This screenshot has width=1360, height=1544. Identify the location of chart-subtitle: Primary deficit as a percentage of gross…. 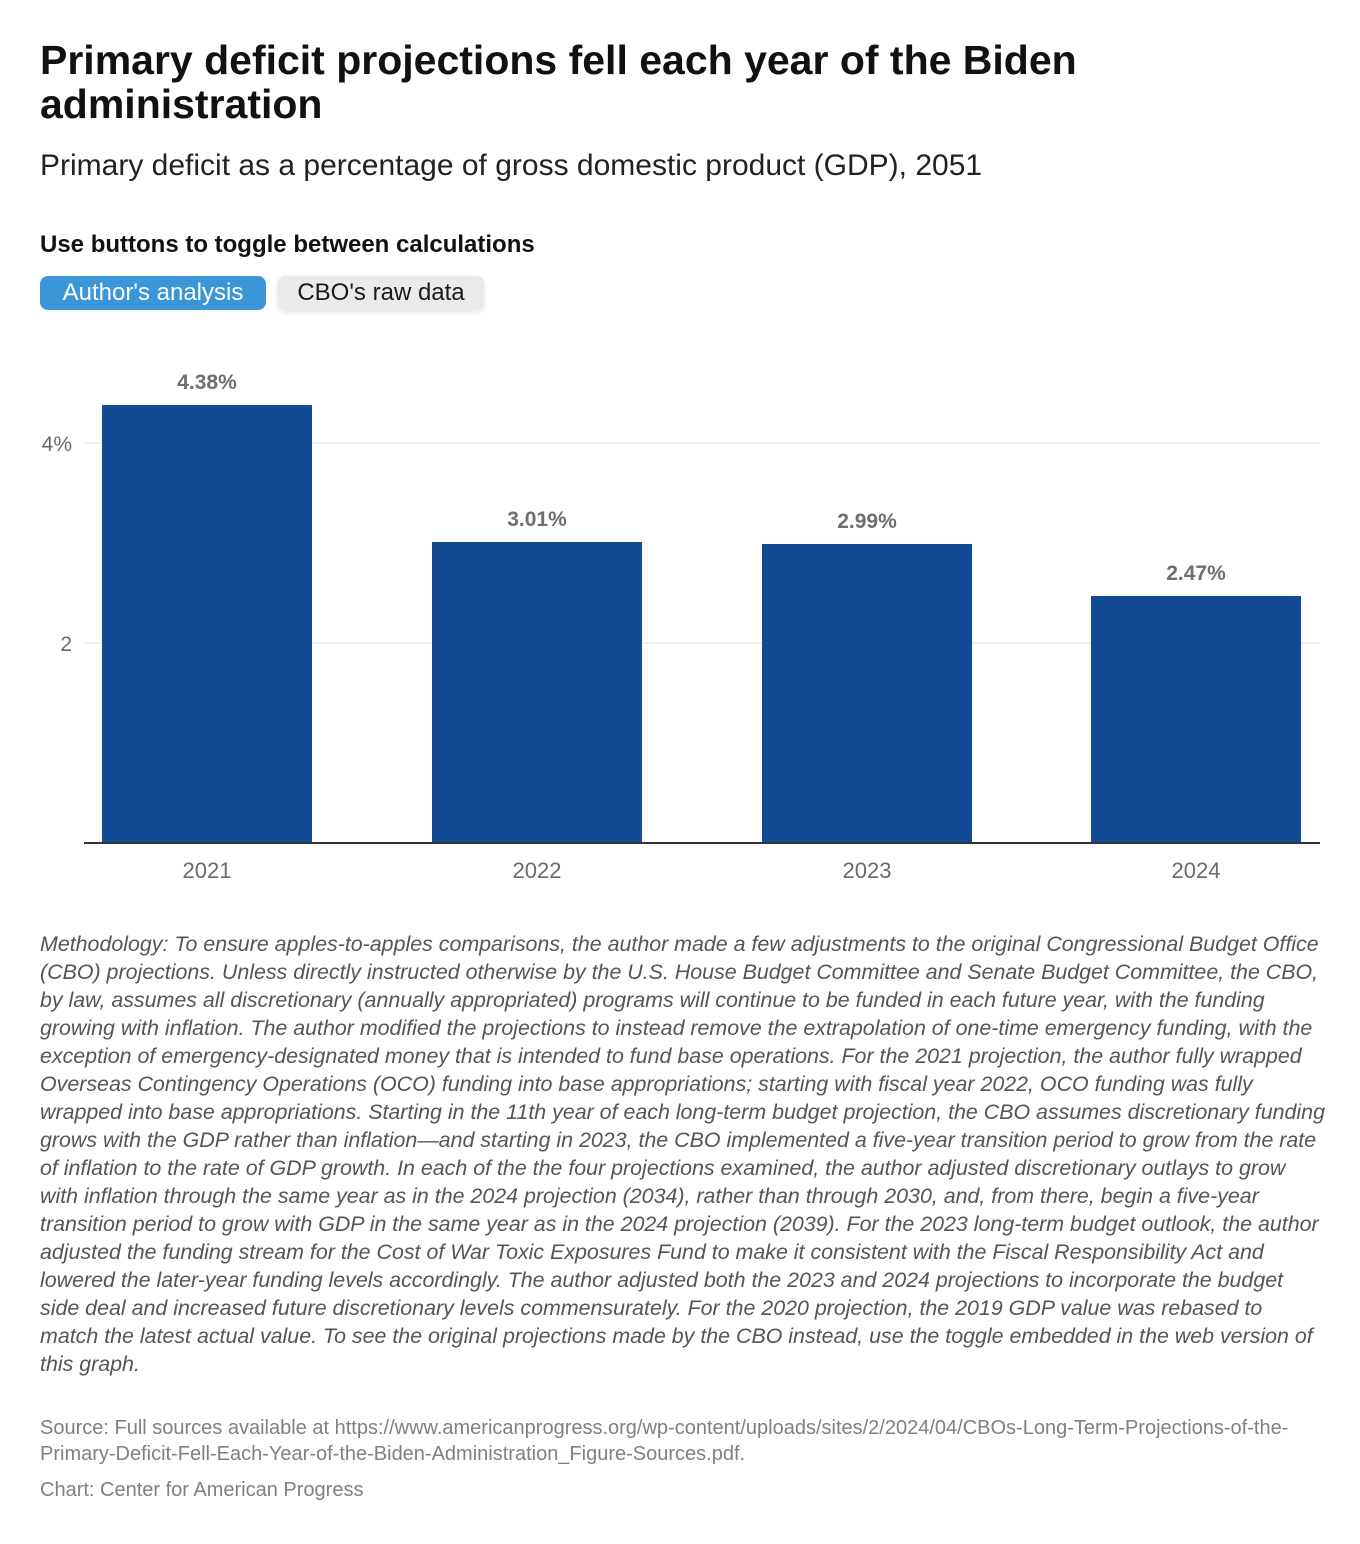
(511, 165).